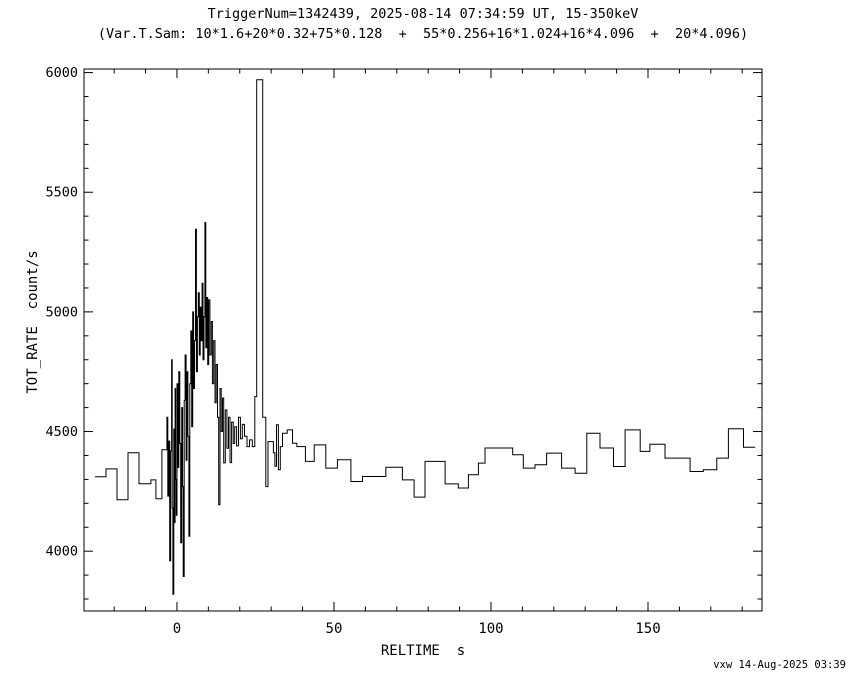  Describe the element at coordinates (417, 629) in the screenshot. I see `x-tick-labels: 0 50 100 150` at that location.